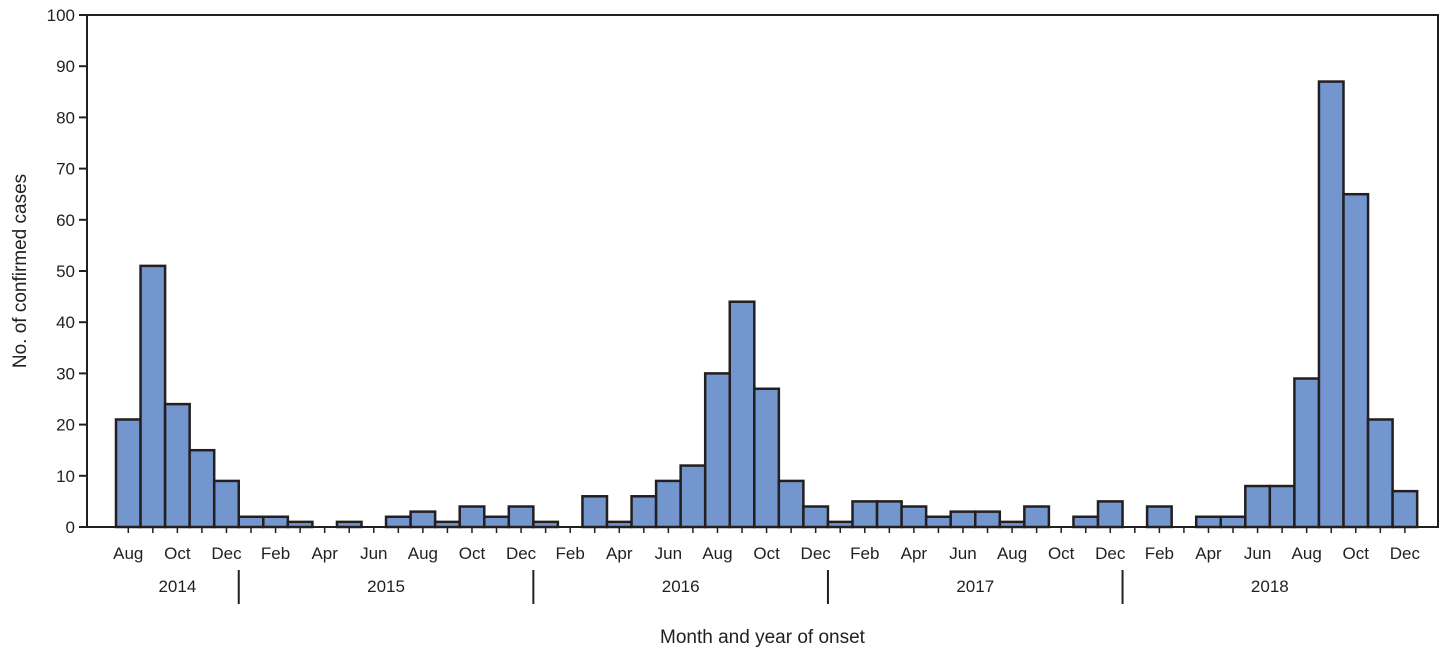 The image size is (1447, 651). I want to click on y-tick-label: 0, so click(70, 527).